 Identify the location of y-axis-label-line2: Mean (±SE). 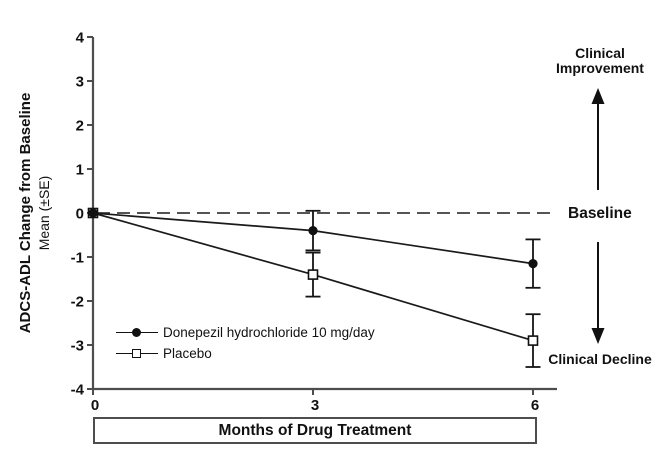
(44, 213).